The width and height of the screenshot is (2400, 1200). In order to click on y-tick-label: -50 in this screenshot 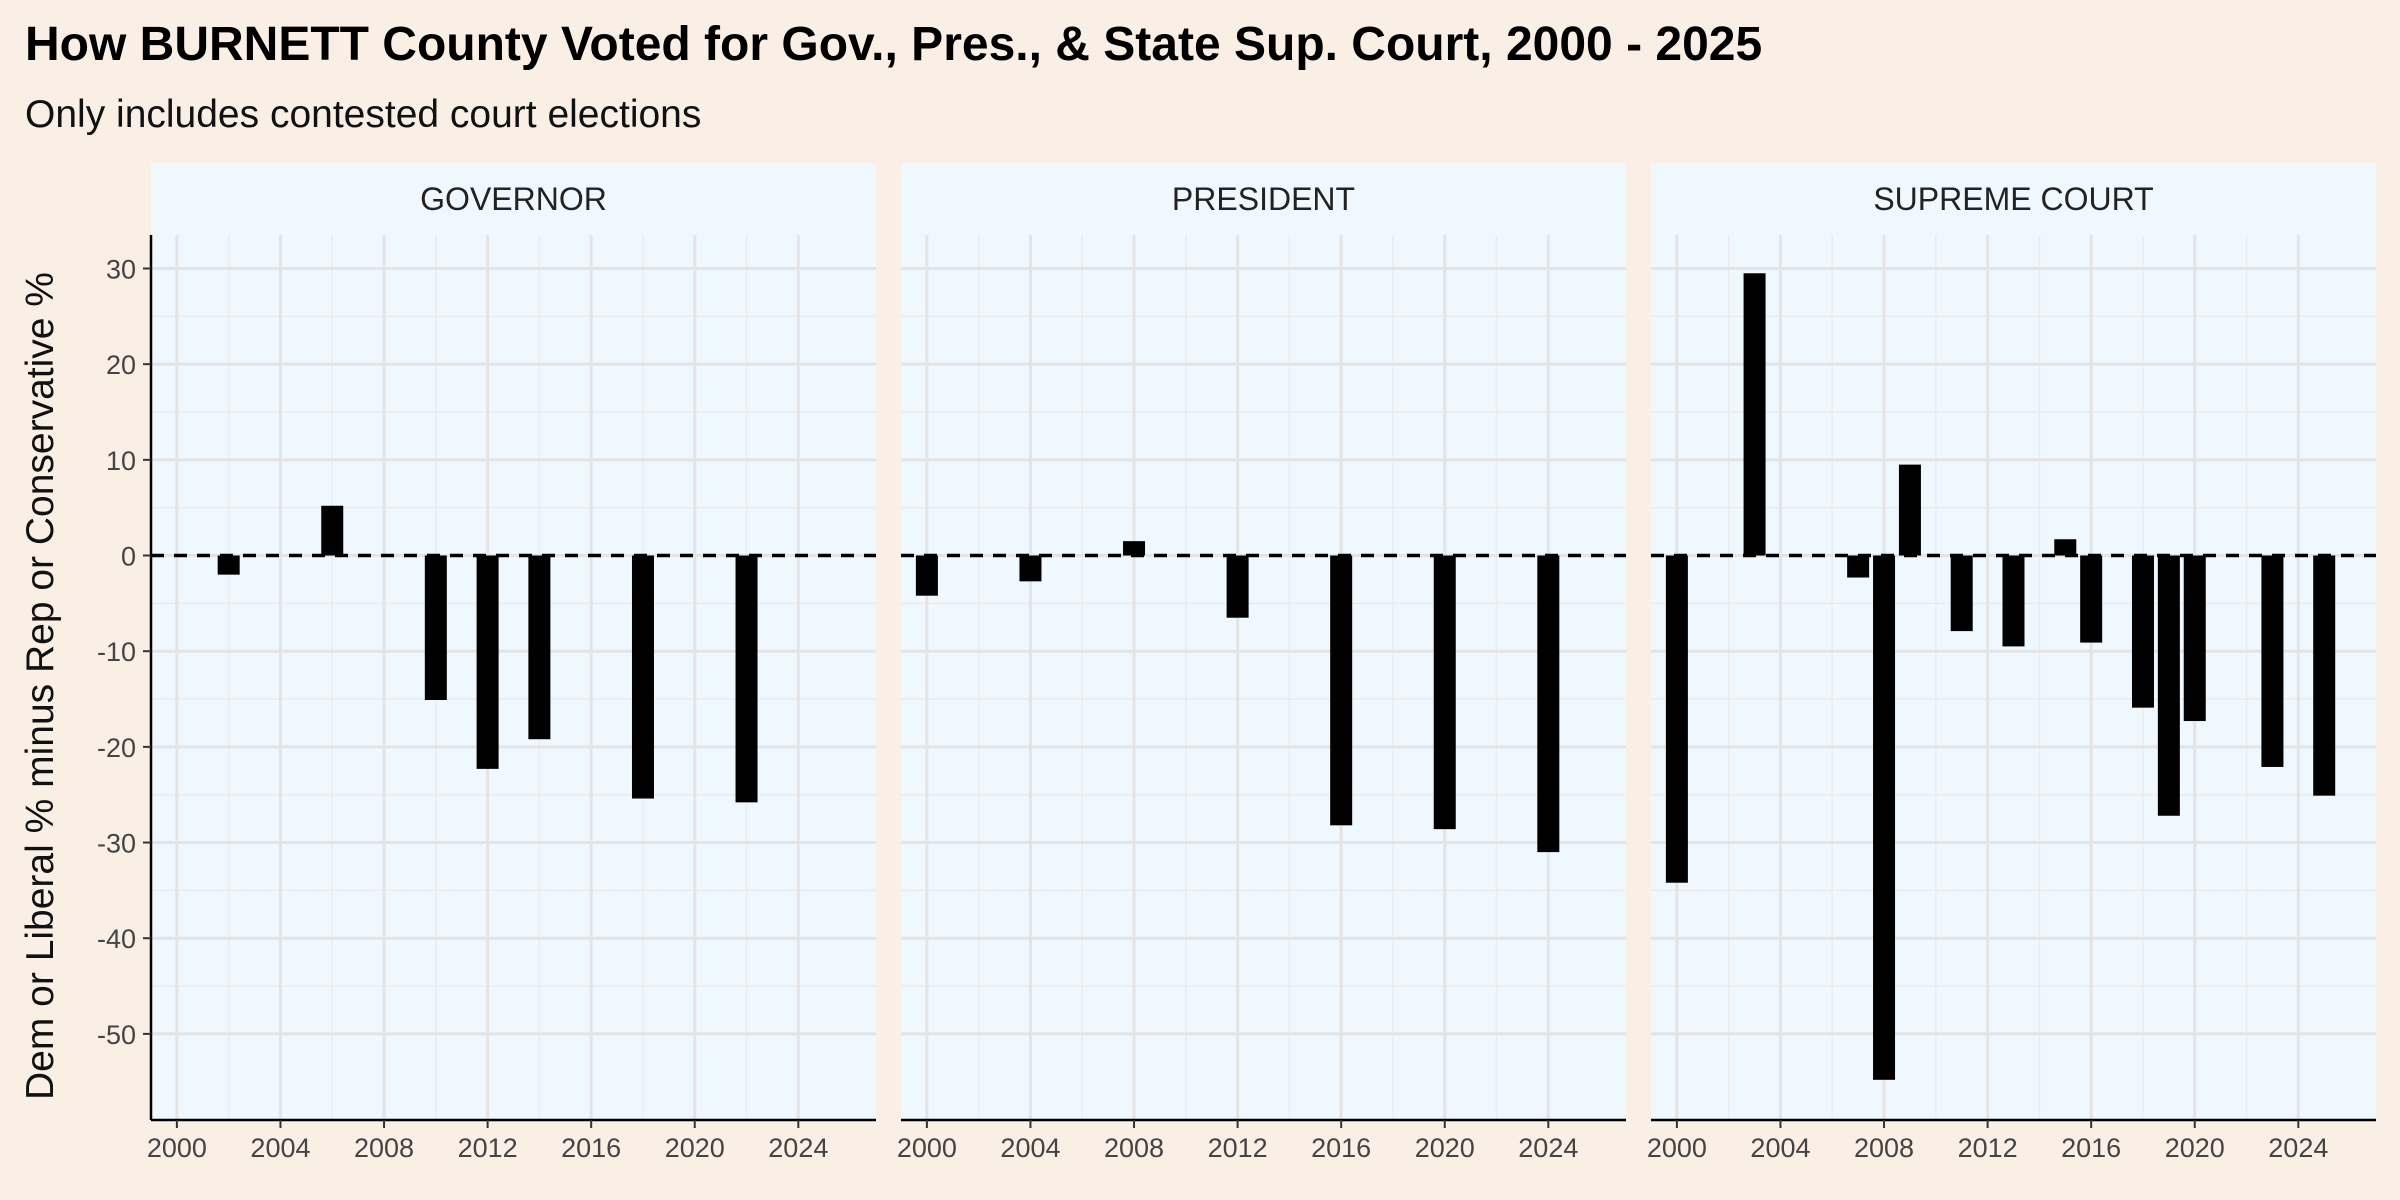, I will do `click(116, 1035)`.